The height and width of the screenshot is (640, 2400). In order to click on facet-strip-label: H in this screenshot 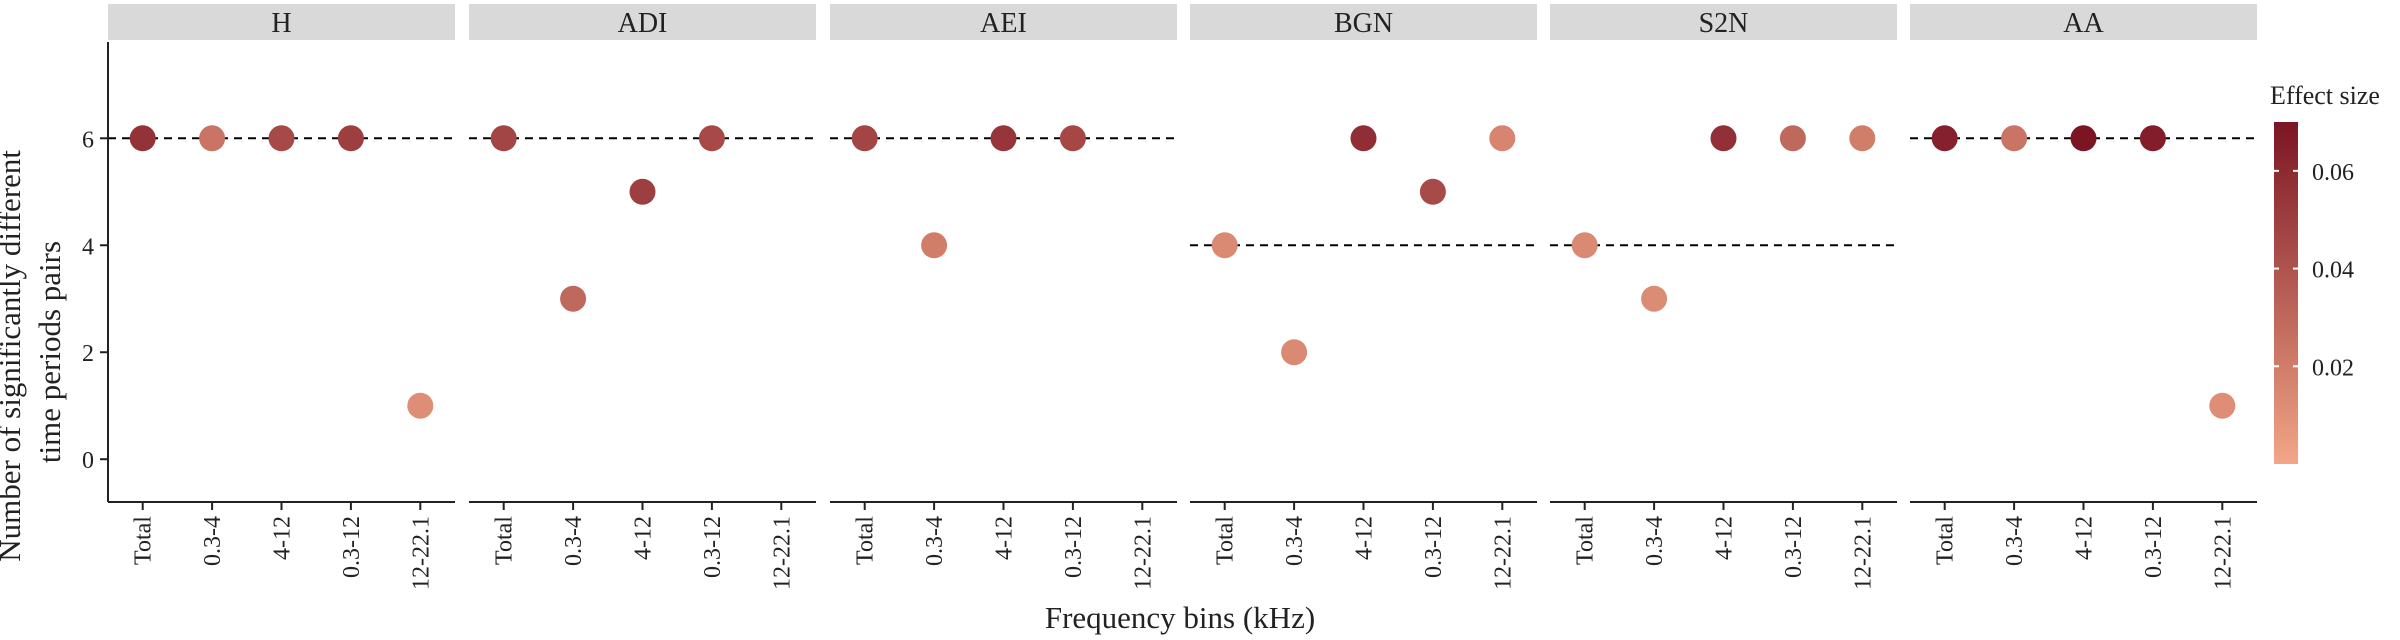, I will do `click(281, 23)`.